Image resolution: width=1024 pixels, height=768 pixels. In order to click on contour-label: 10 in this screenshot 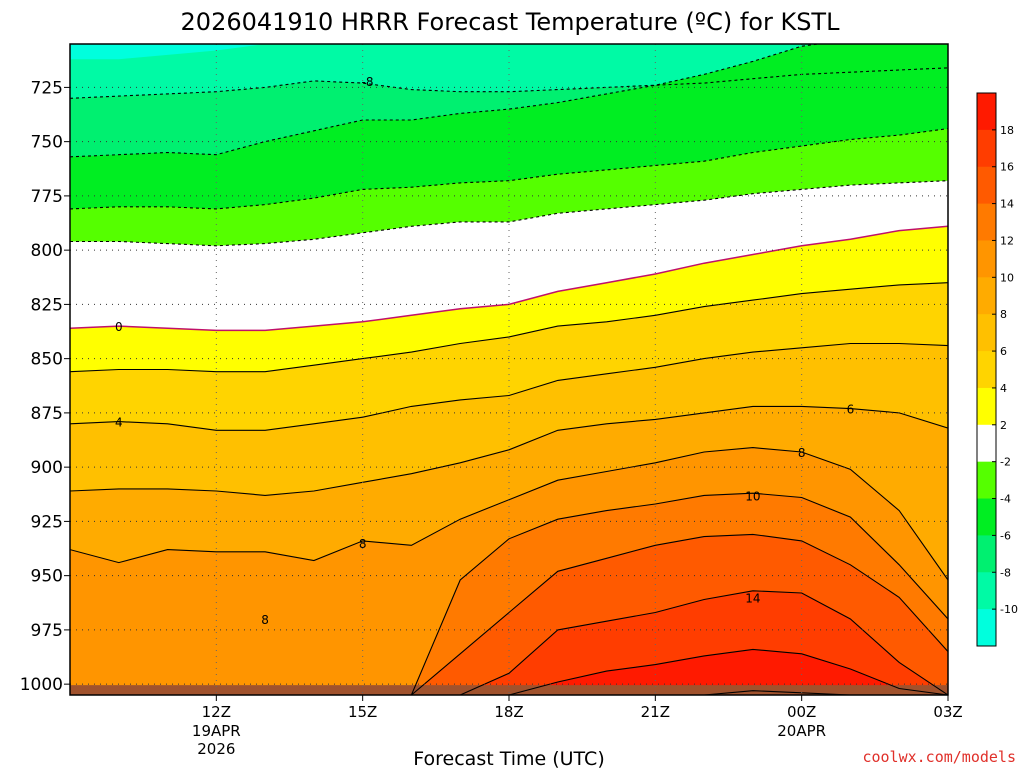, I will do `click(752, 496)`.